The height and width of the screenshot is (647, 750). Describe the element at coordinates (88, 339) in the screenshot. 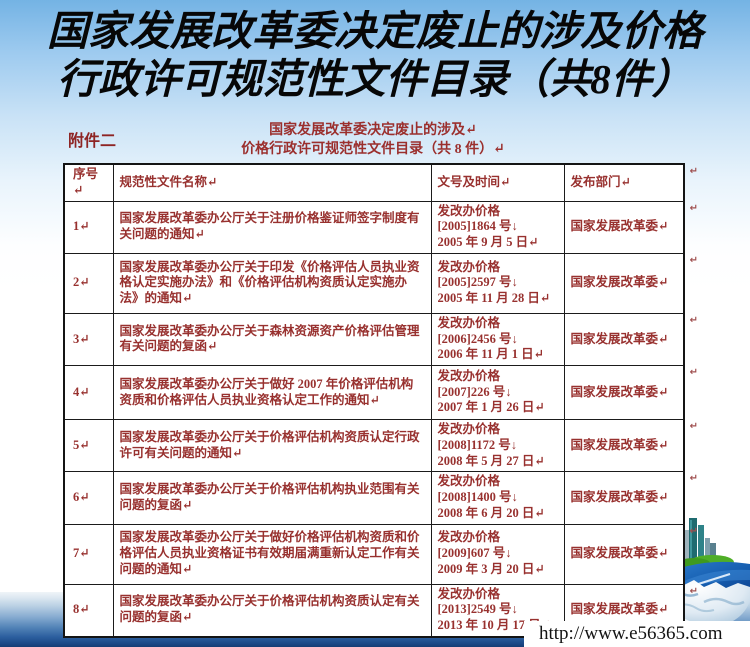

I see `row-no: 3↵` at that location.